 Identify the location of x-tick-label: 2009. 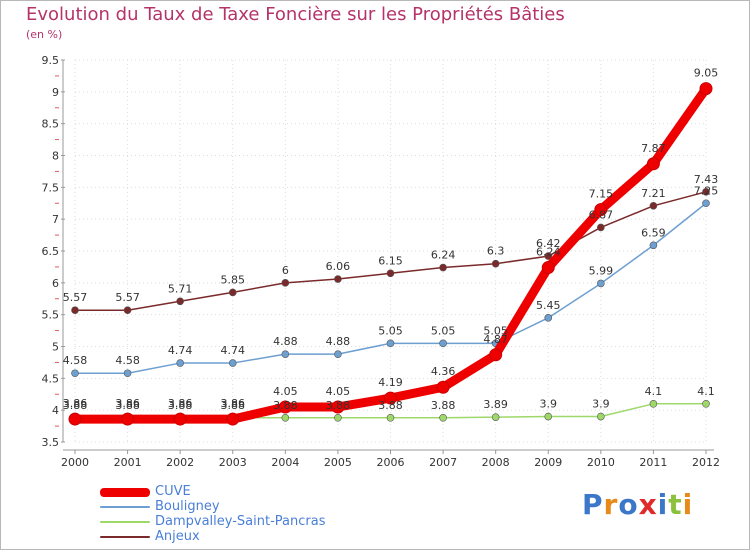
(548, 462).